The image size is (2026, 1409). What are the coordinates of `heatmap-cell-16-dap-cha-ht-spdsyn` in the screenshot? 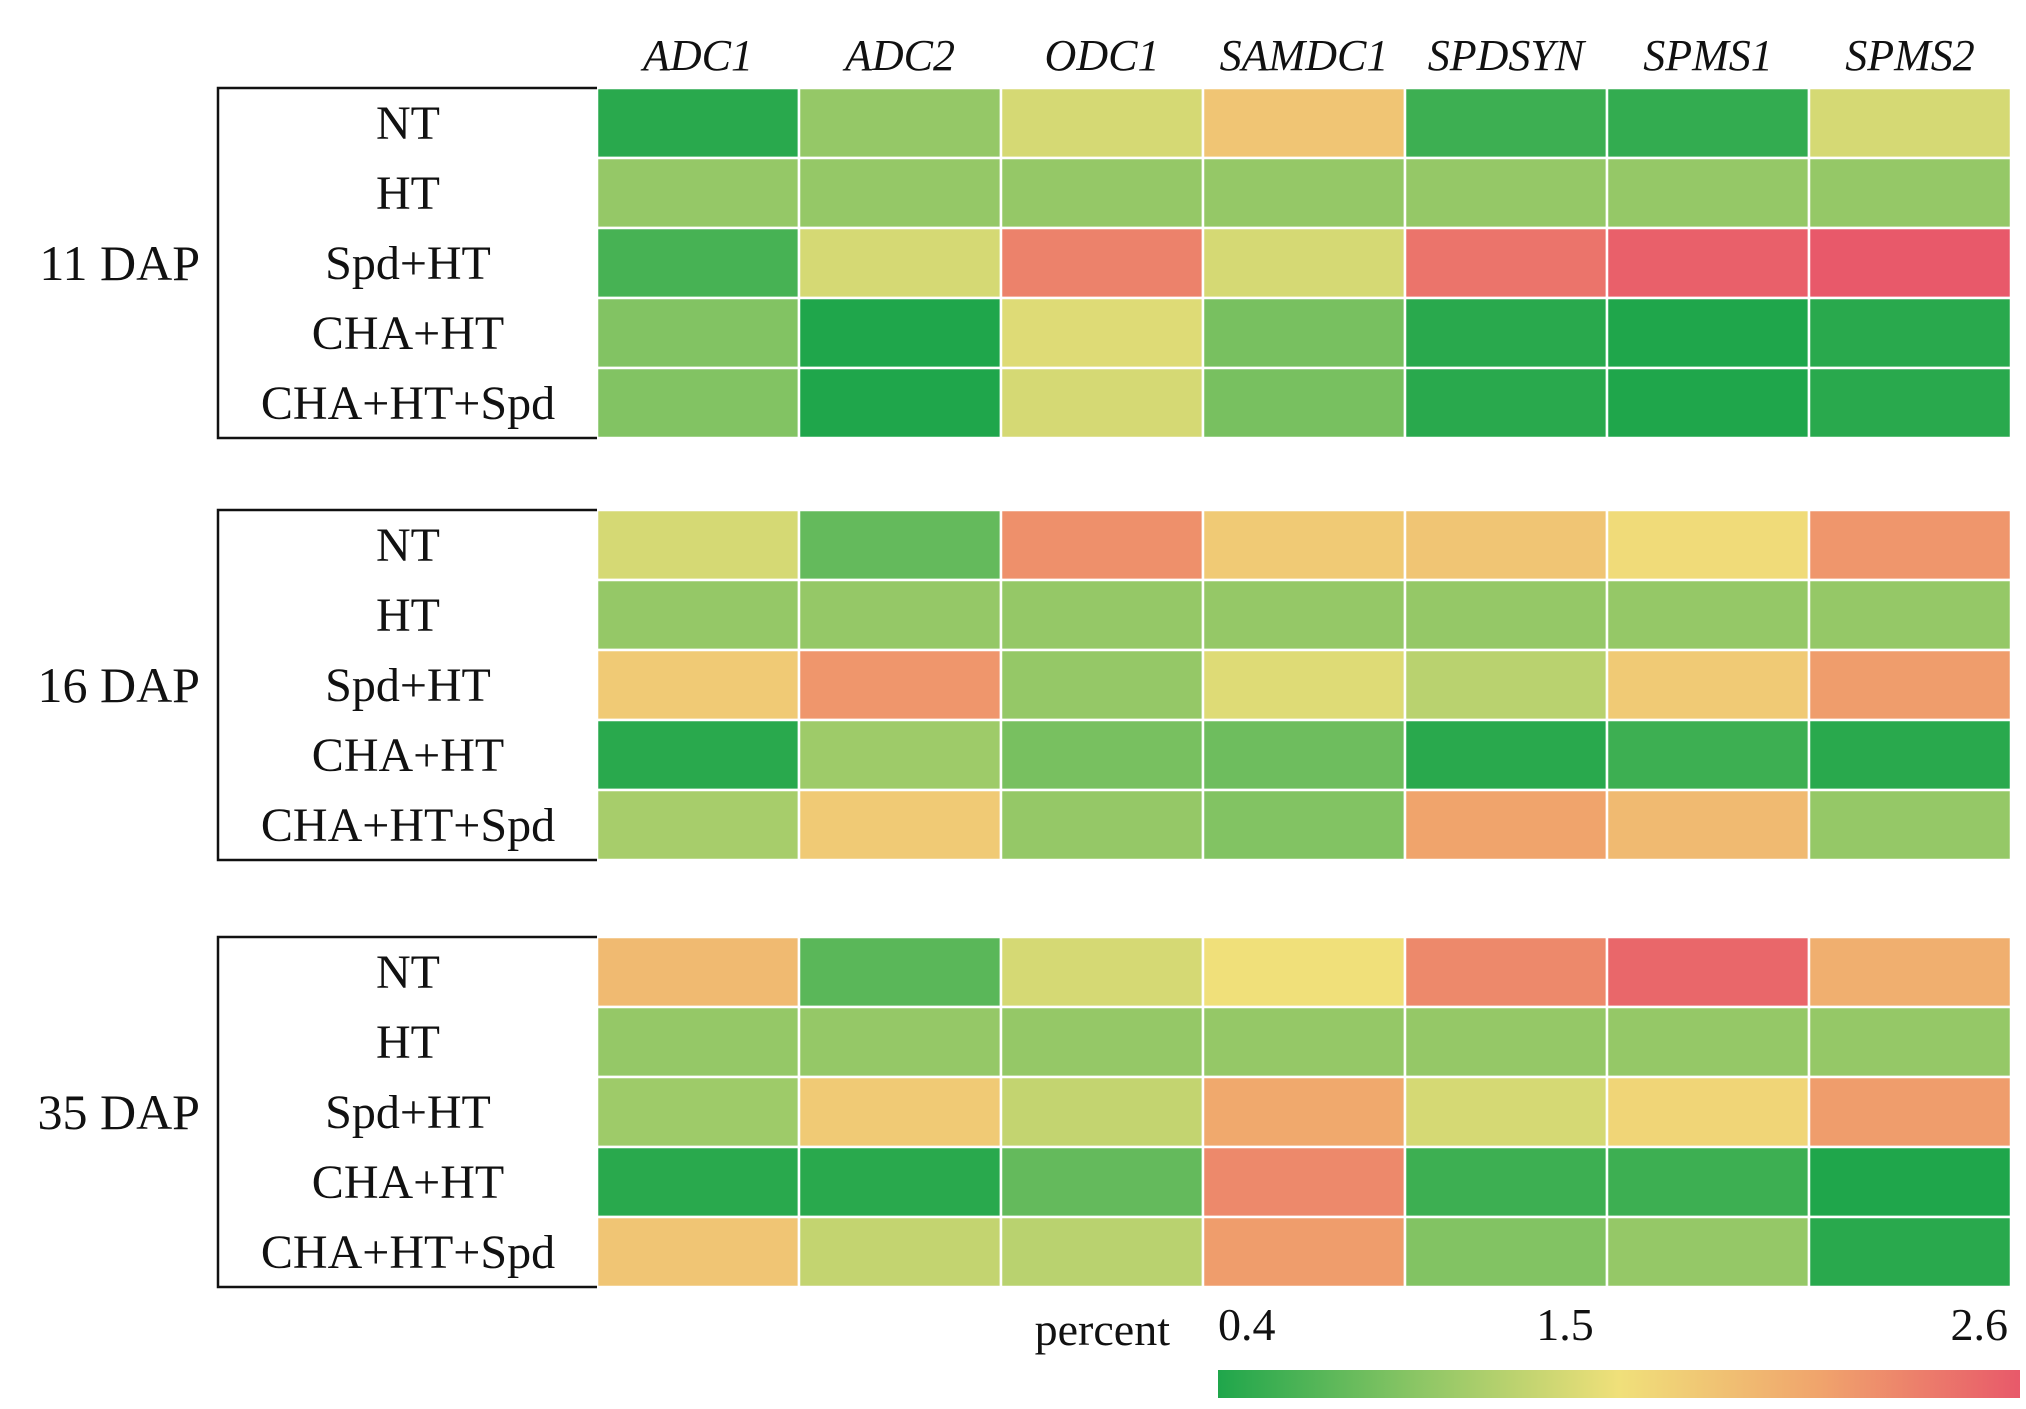 It's located at (1506, 755).